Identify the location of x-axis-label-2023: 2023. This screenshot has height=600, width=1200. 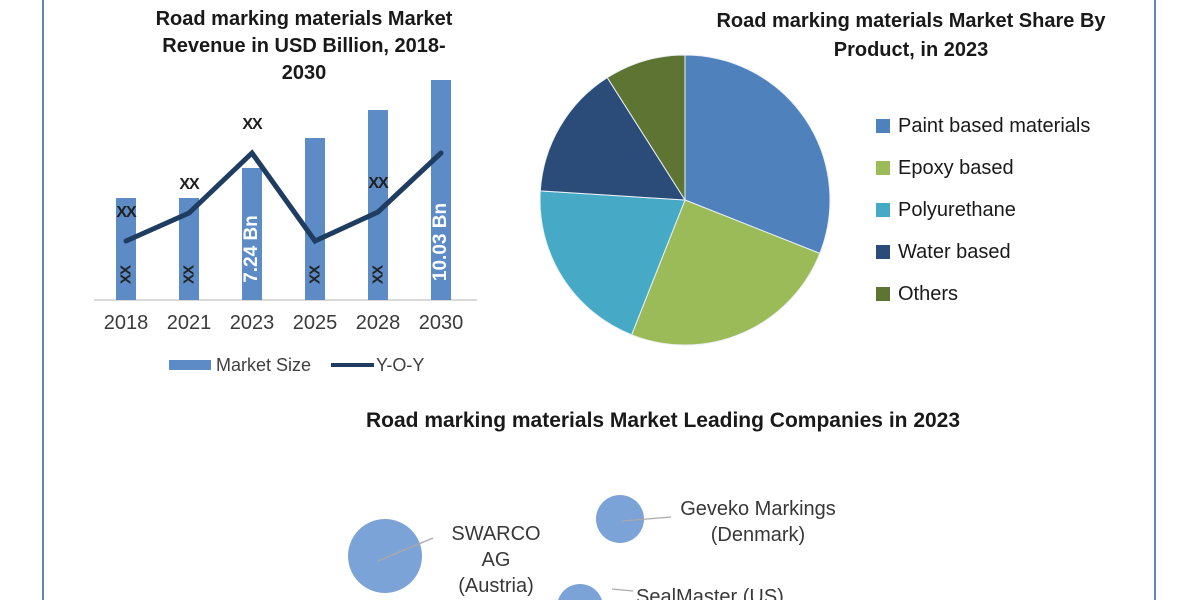
(252, 323).